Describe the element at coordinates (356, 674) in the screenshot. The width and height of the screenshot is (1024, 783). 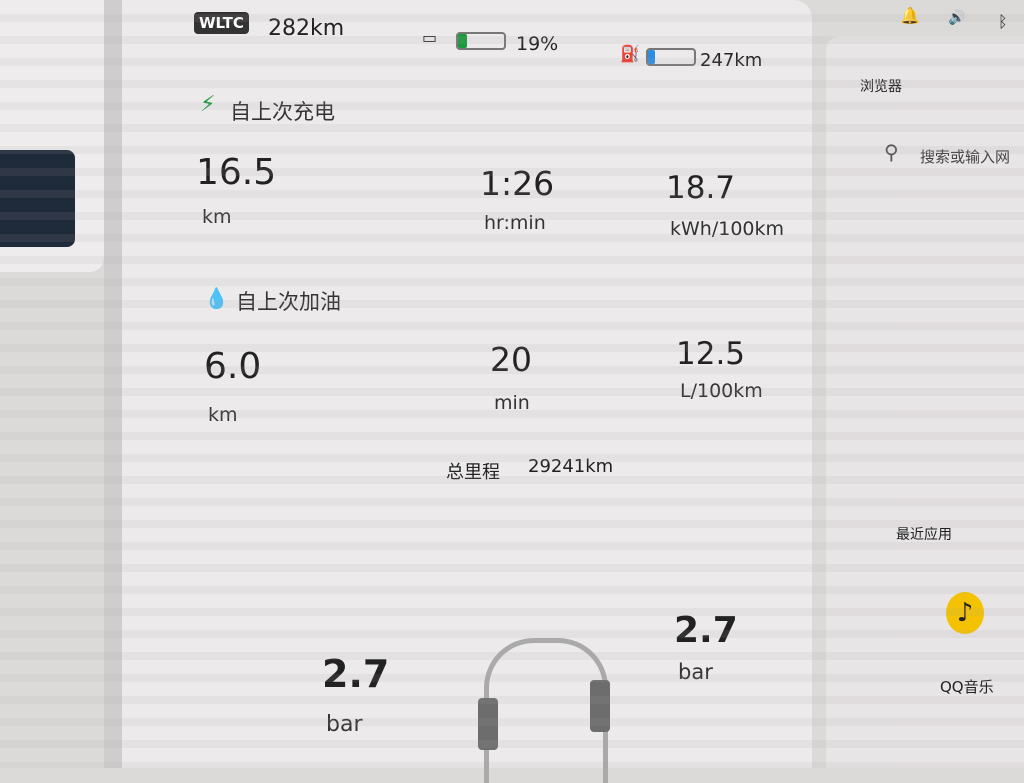
I see `tire-pressure-front-left: 2.7` at that location.